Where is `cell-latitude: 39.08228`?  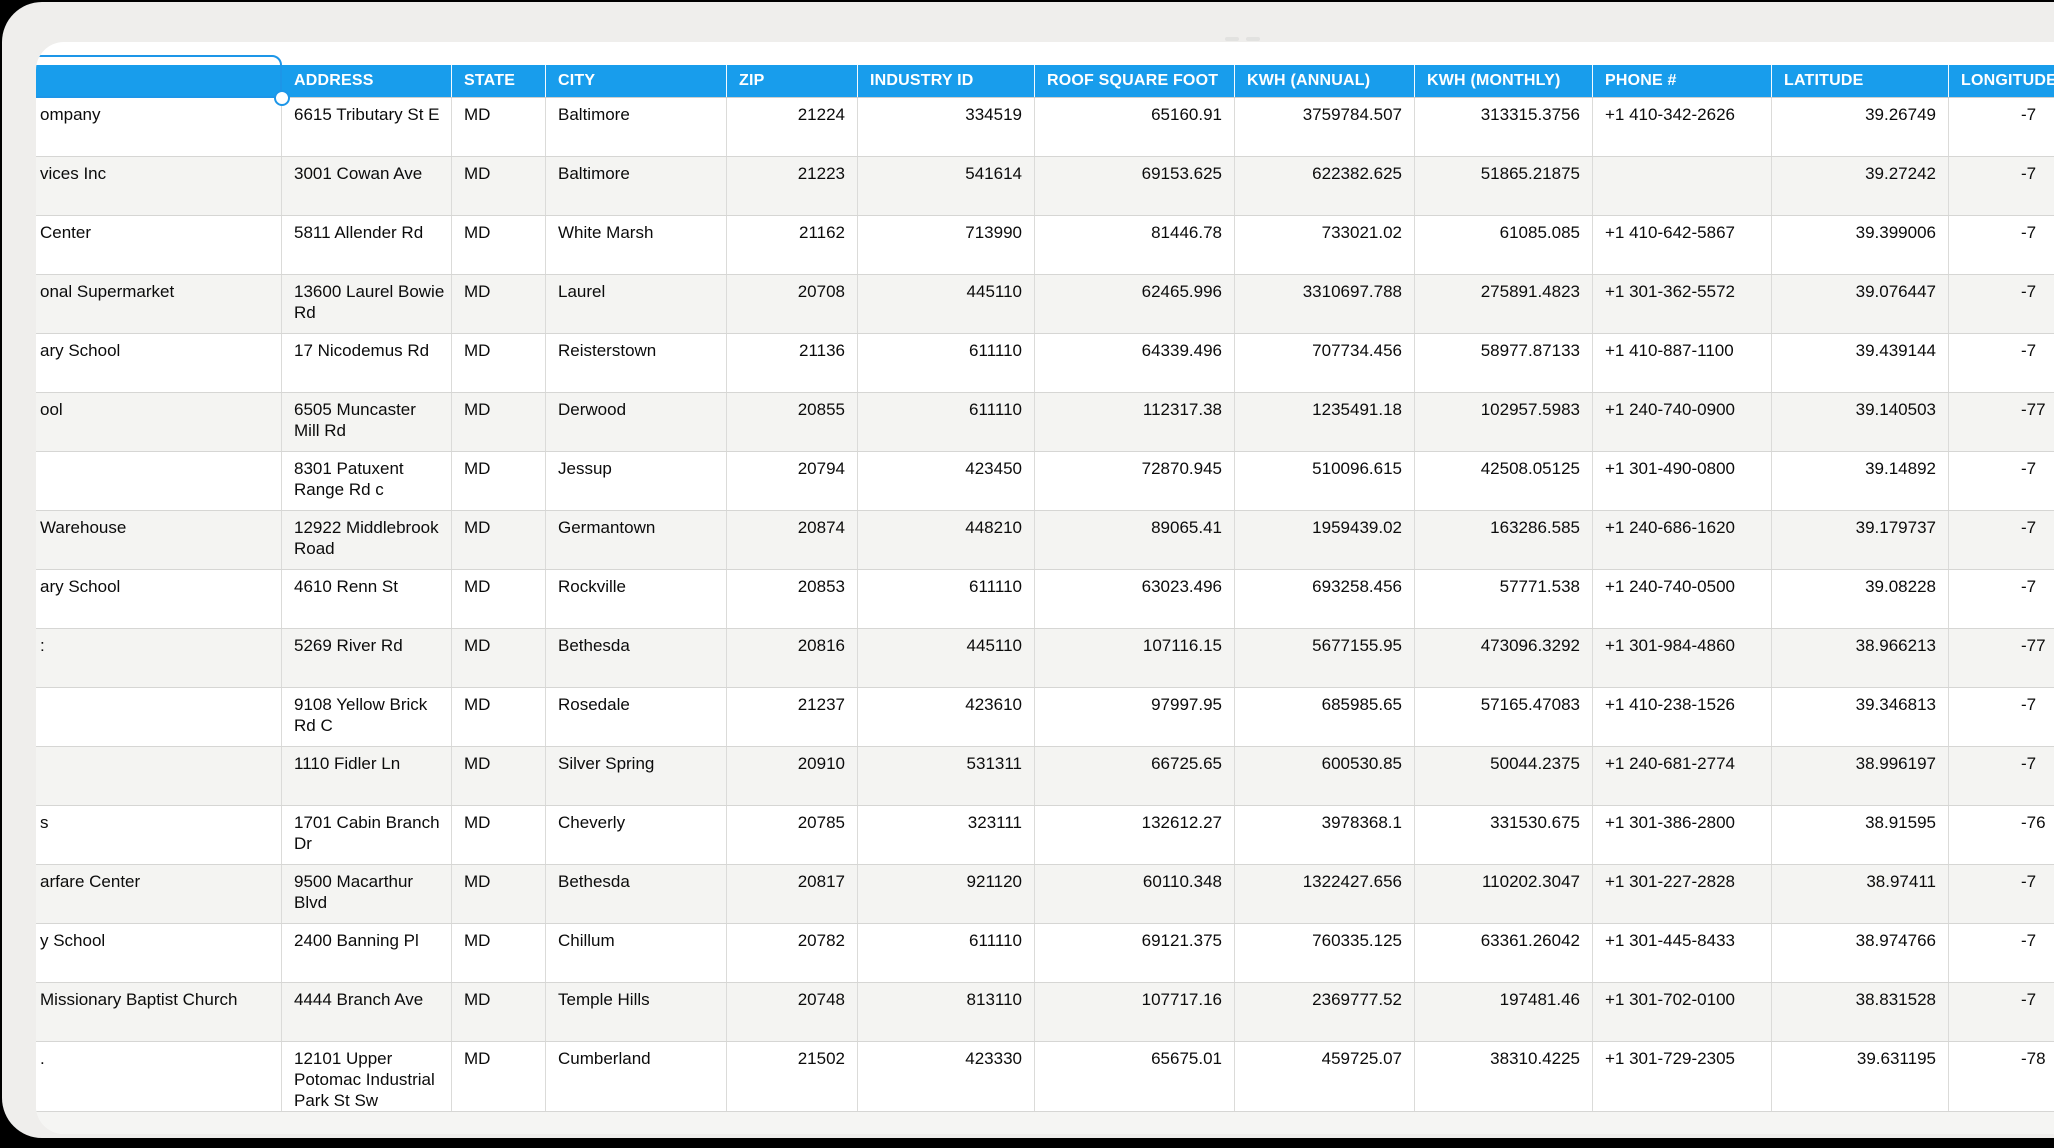
cell-latitude: 39.08228 is located at coordinates (1860, 599).